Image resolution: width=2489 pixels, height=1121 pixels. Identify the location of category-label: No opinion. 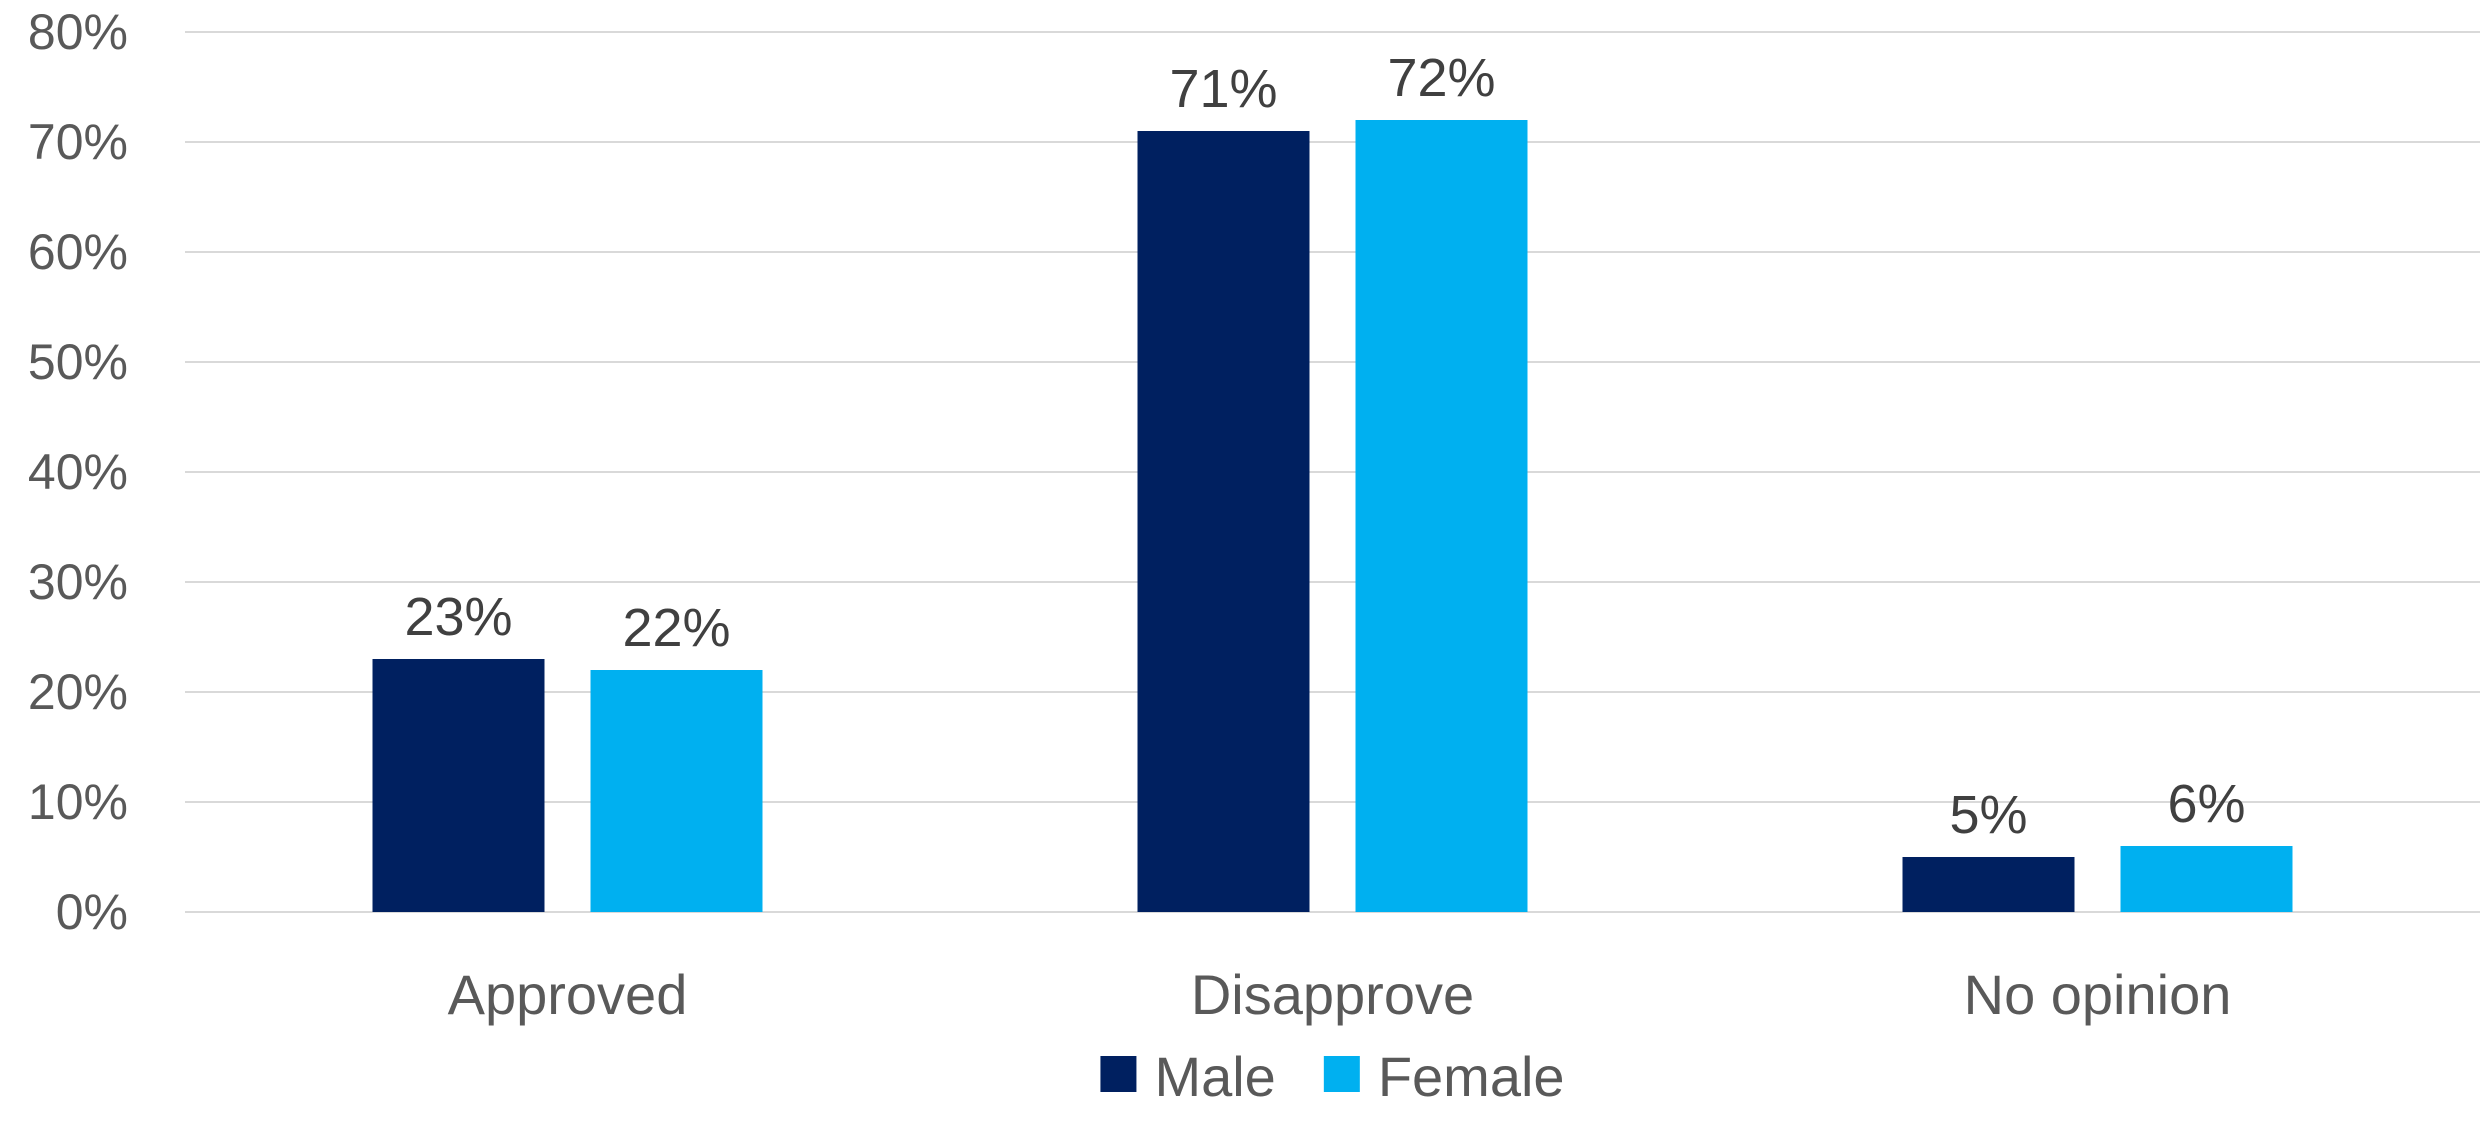
(2098, 994).